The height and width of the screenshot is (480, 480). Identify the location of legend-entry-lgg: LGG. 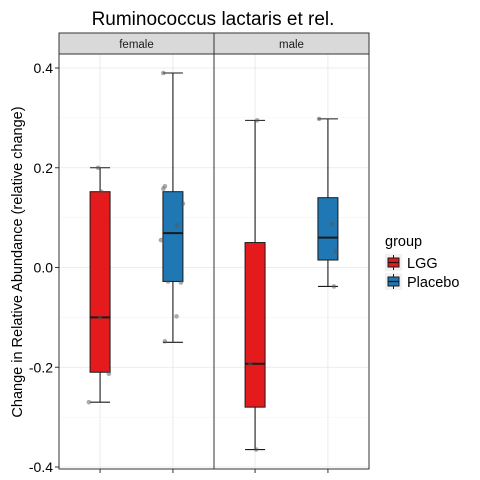
(411, 263).